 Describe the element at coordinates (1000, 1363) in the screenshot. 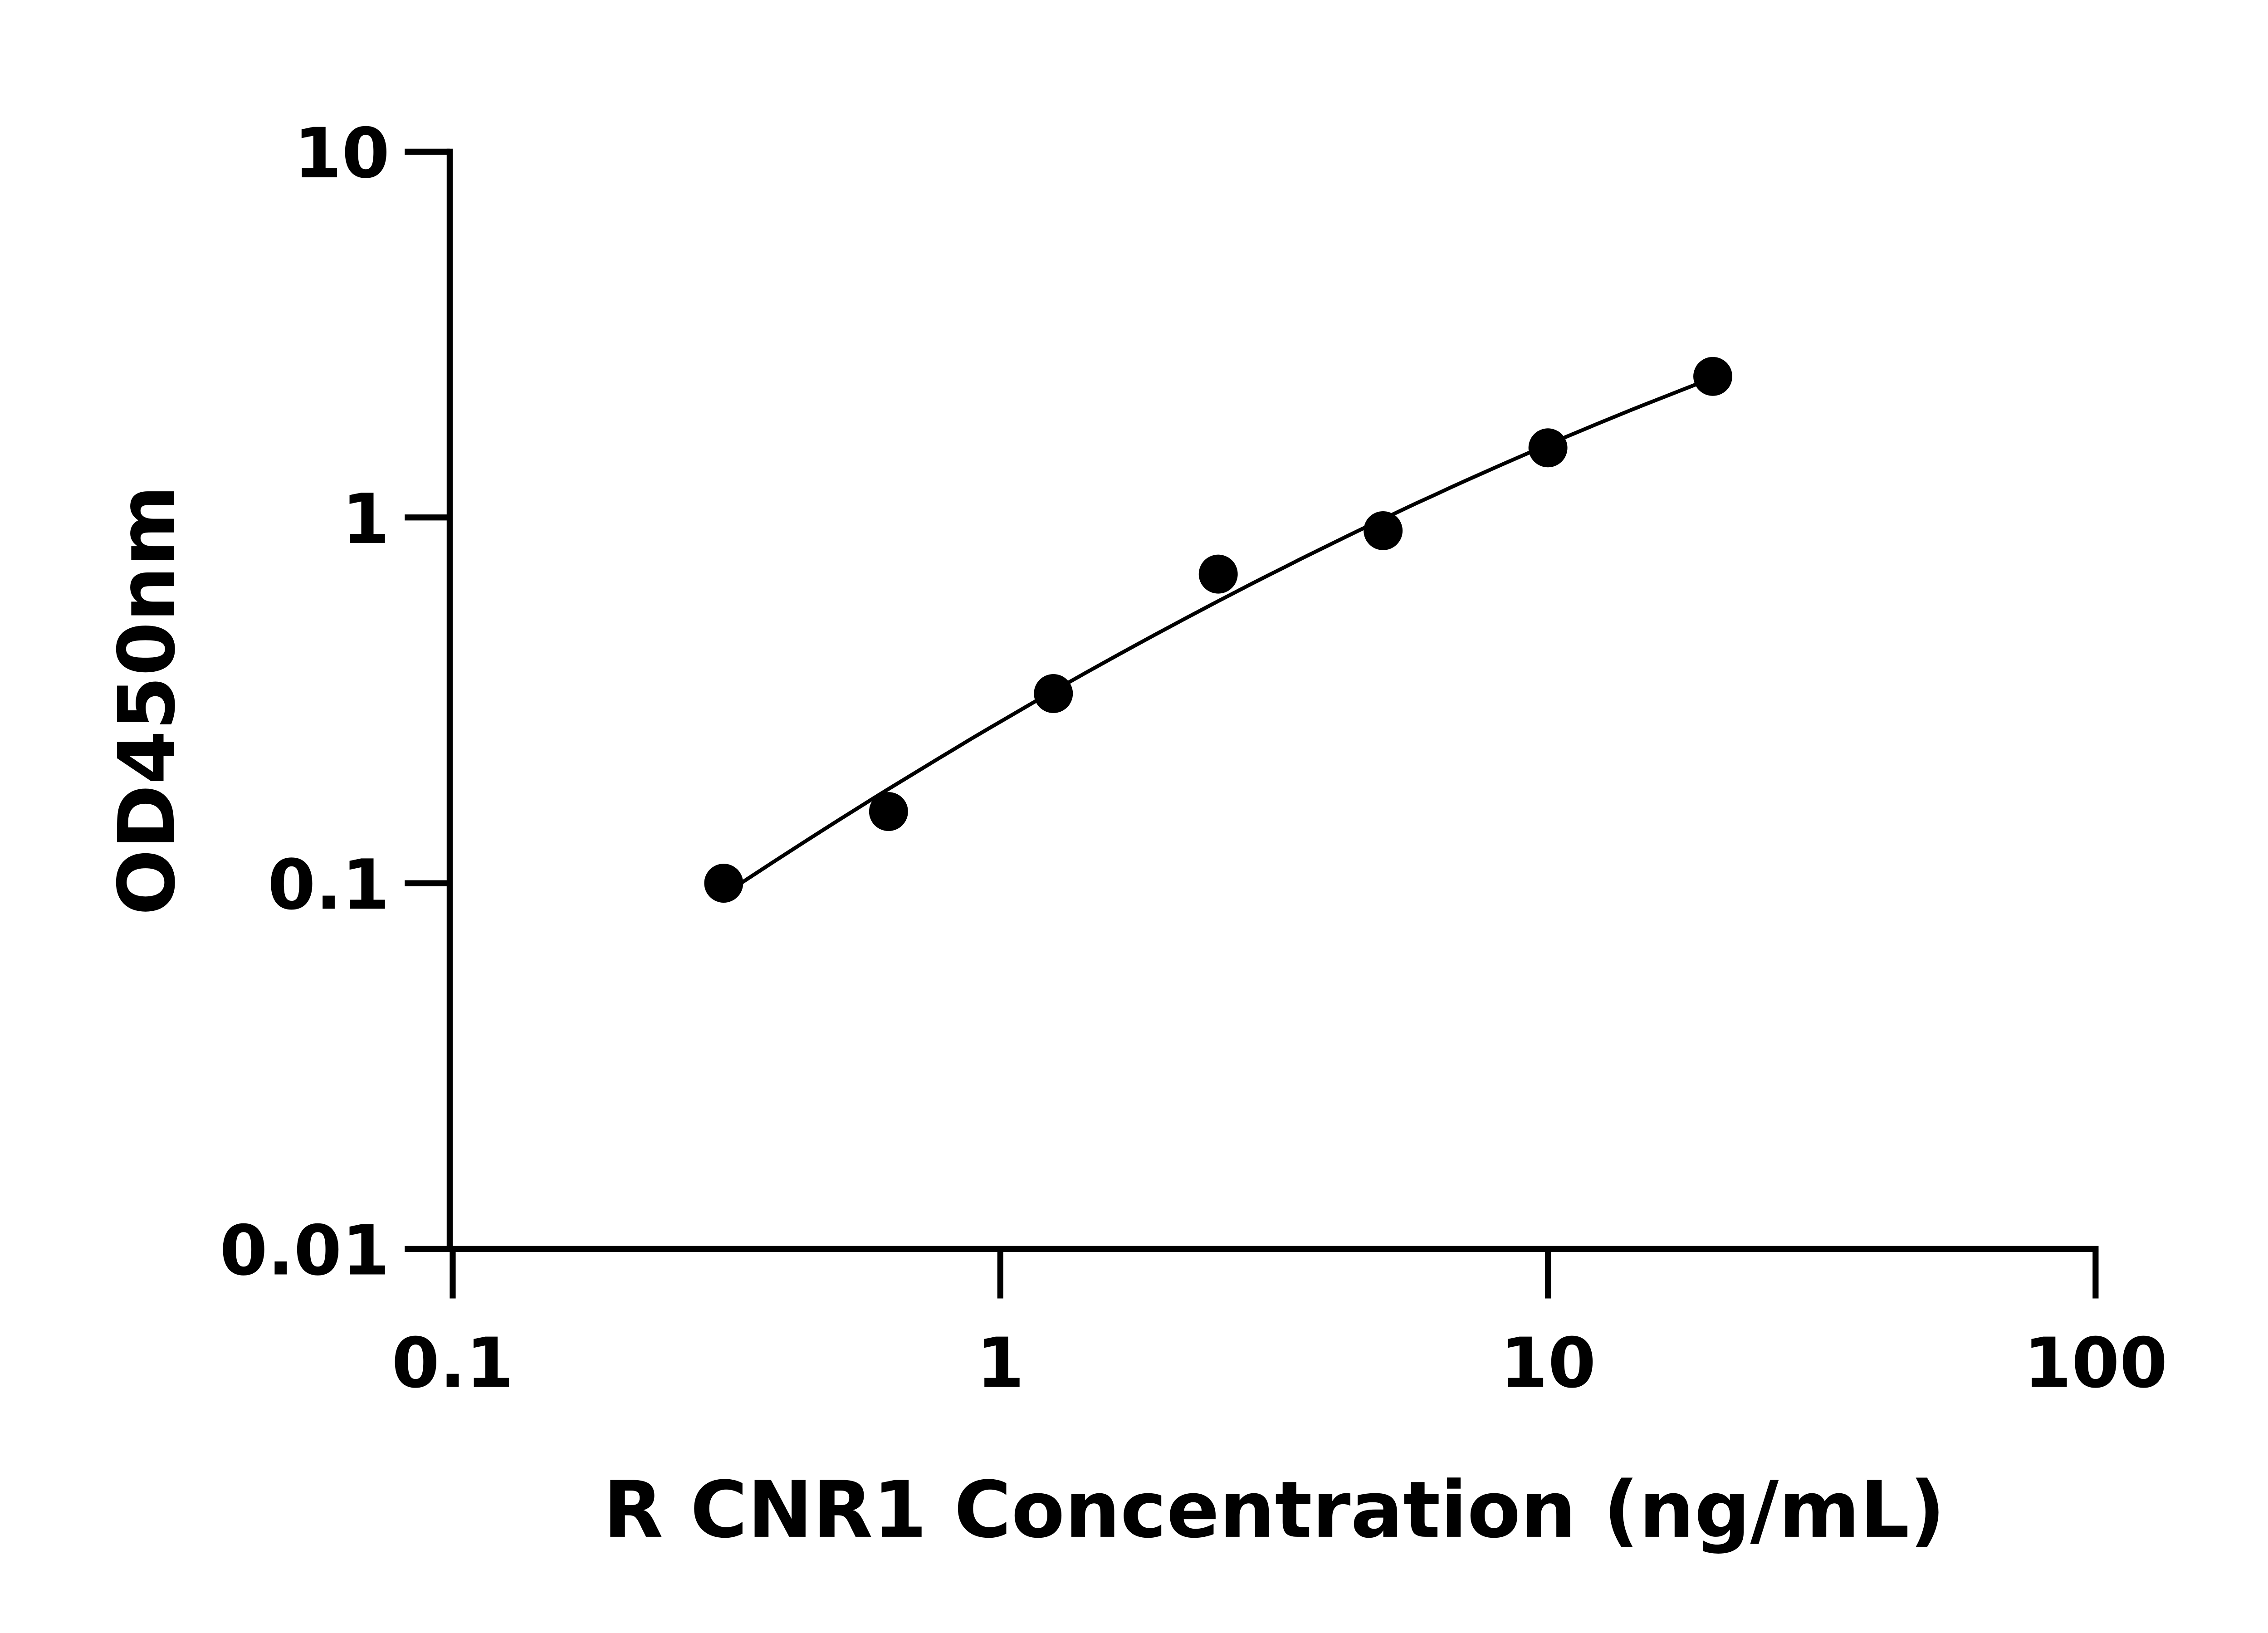

I see `x-tick-label: 1` at that location.